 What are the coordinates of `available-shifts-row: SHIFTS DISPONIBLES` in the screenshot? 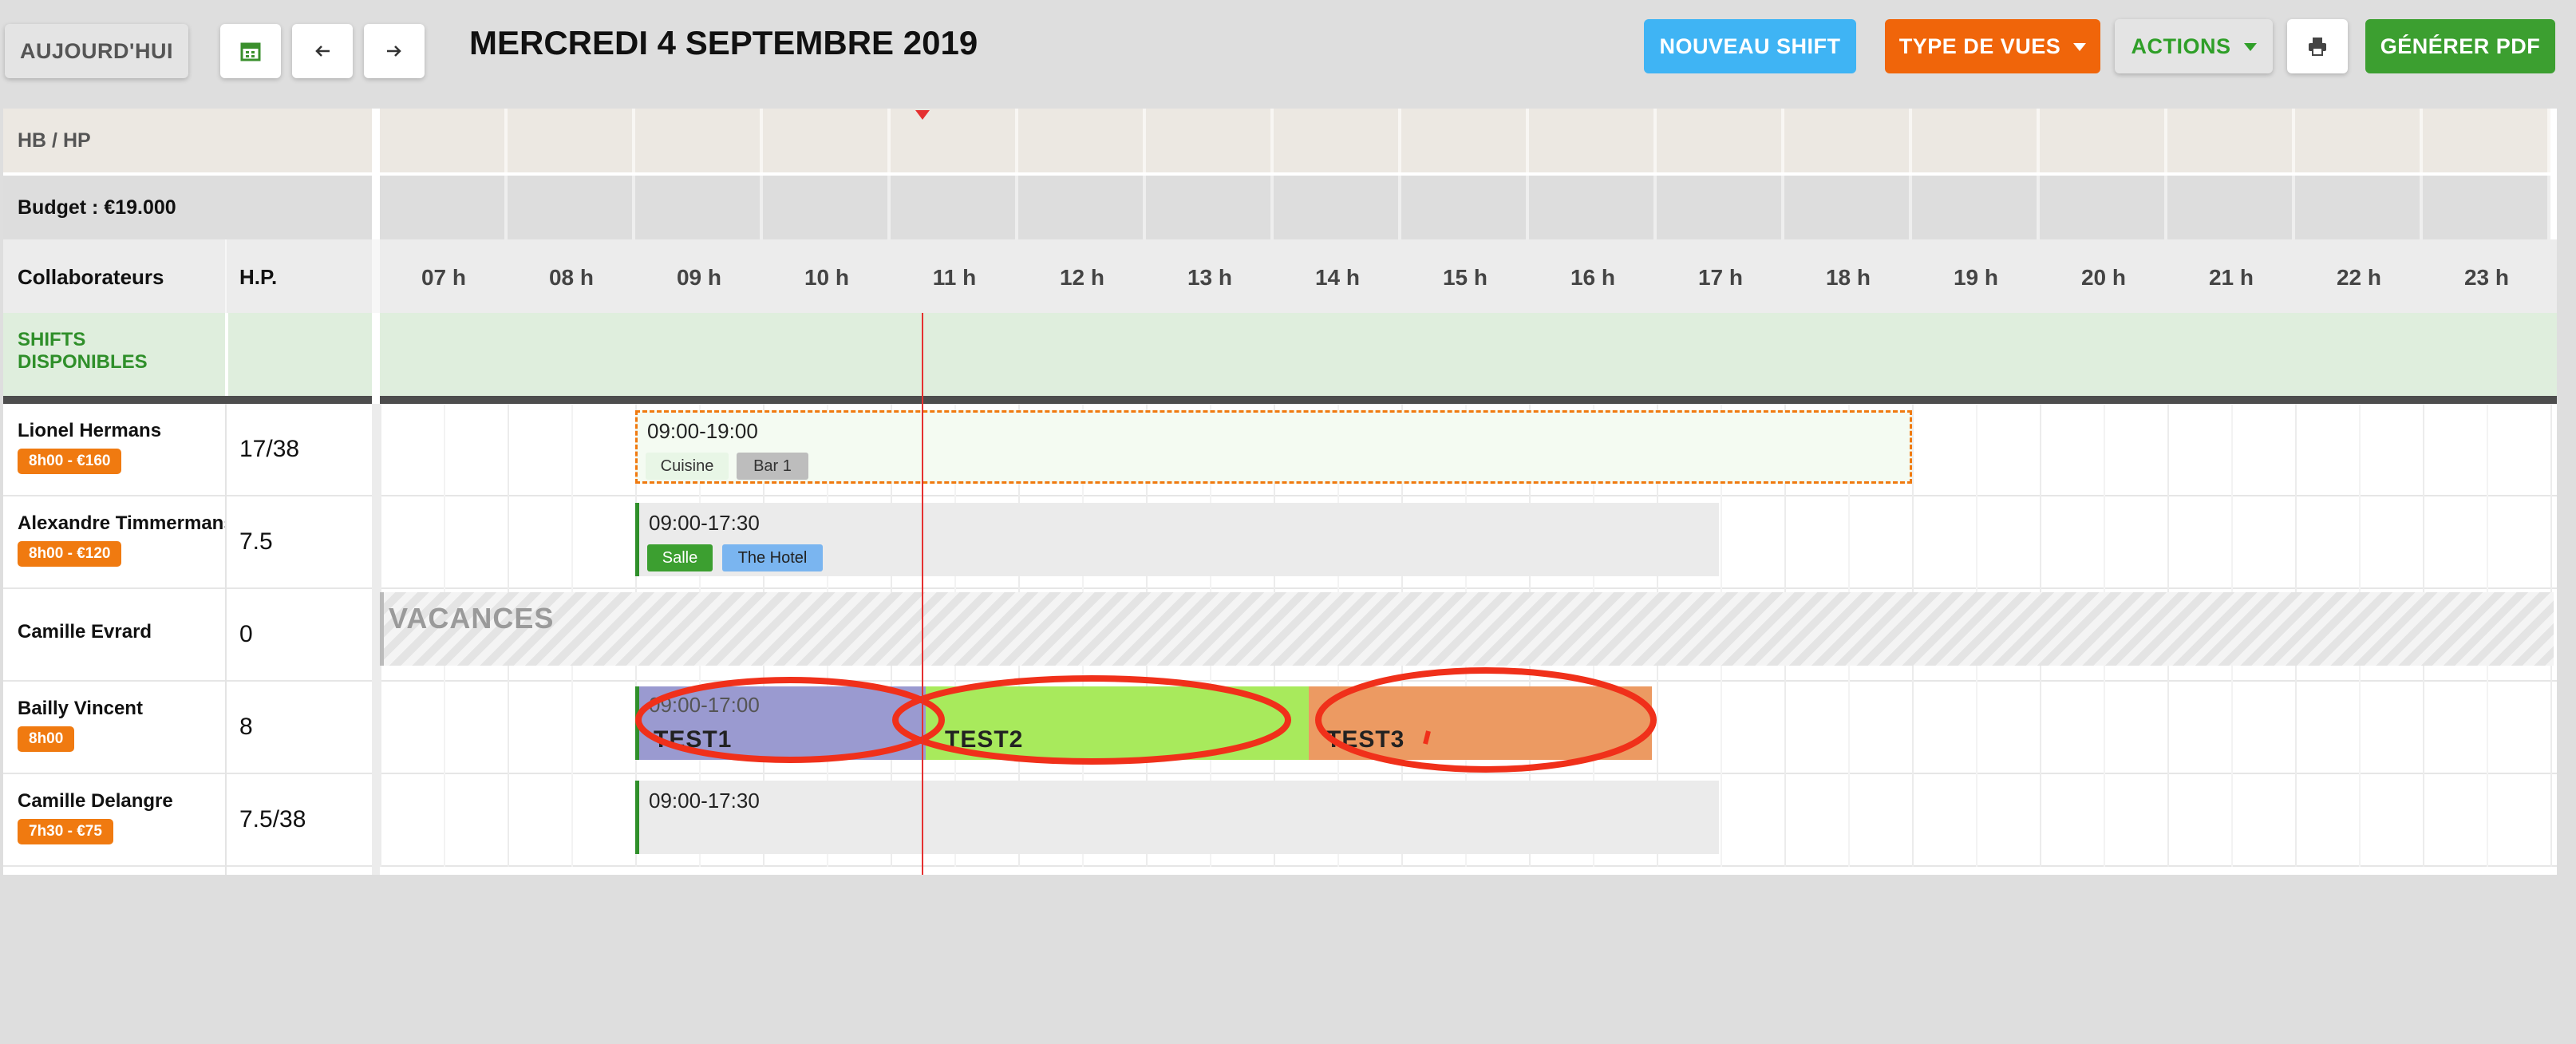 It's located at (1280, 354).